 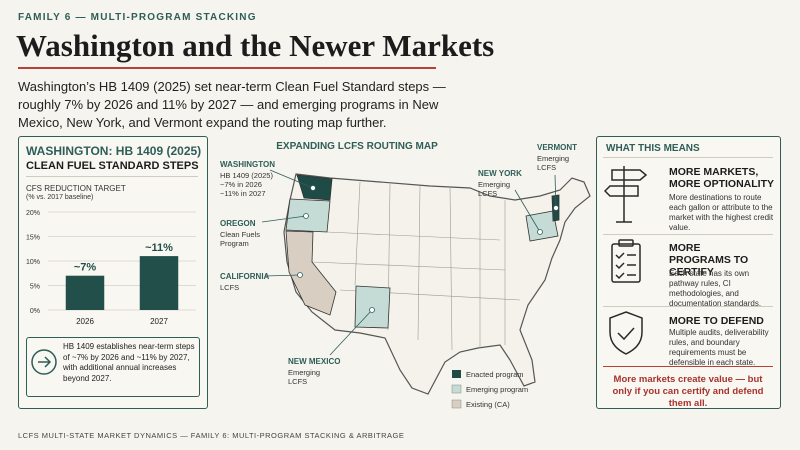 I want to click on value-label: ~7%, so click(x=85, y=268).